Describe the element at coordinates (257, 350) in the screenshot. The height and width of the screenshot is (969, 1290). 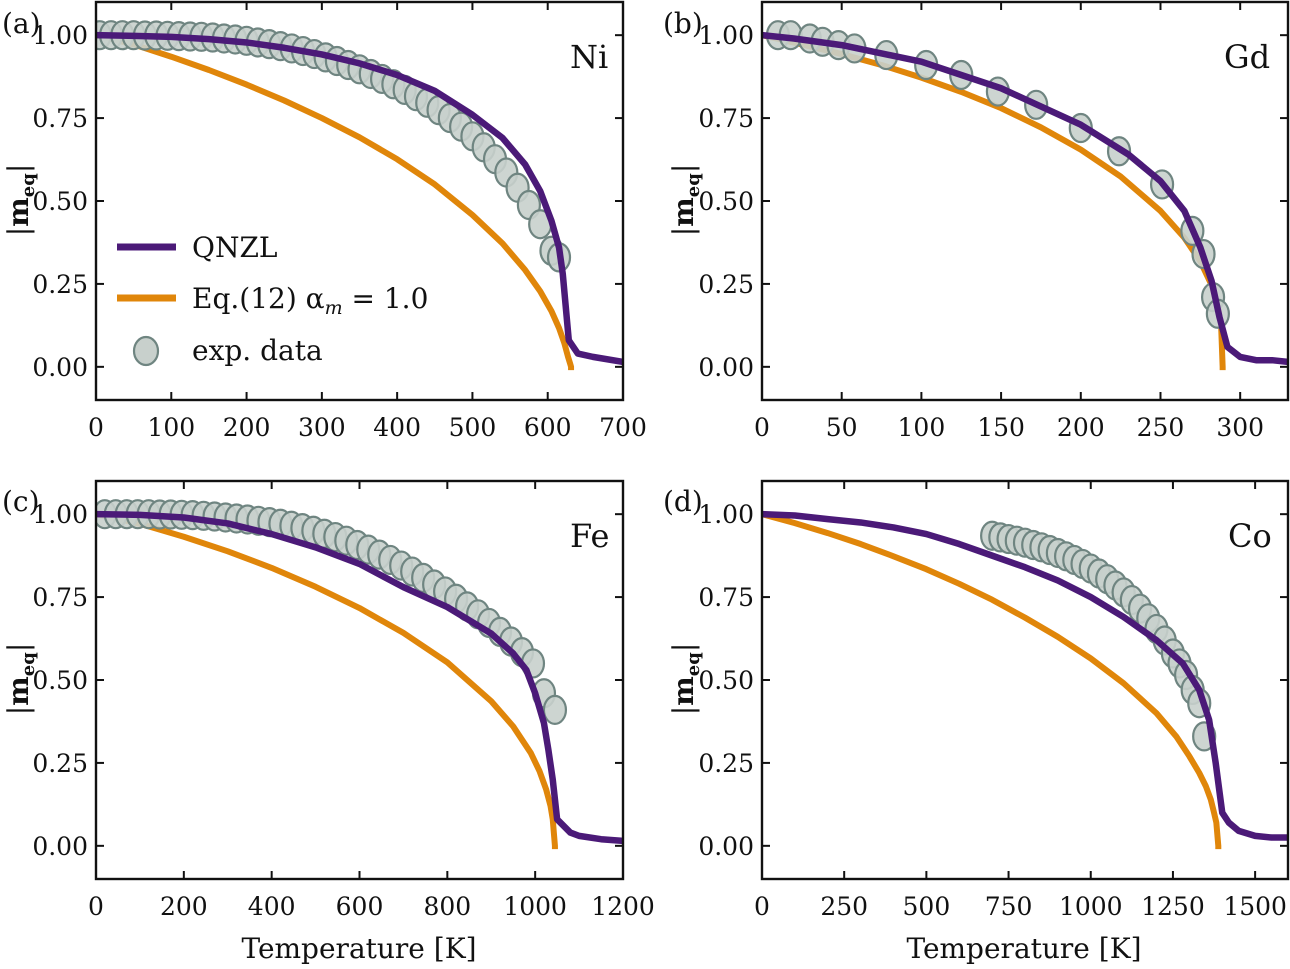
I see `legend-exp-label: exp. data` at that location.